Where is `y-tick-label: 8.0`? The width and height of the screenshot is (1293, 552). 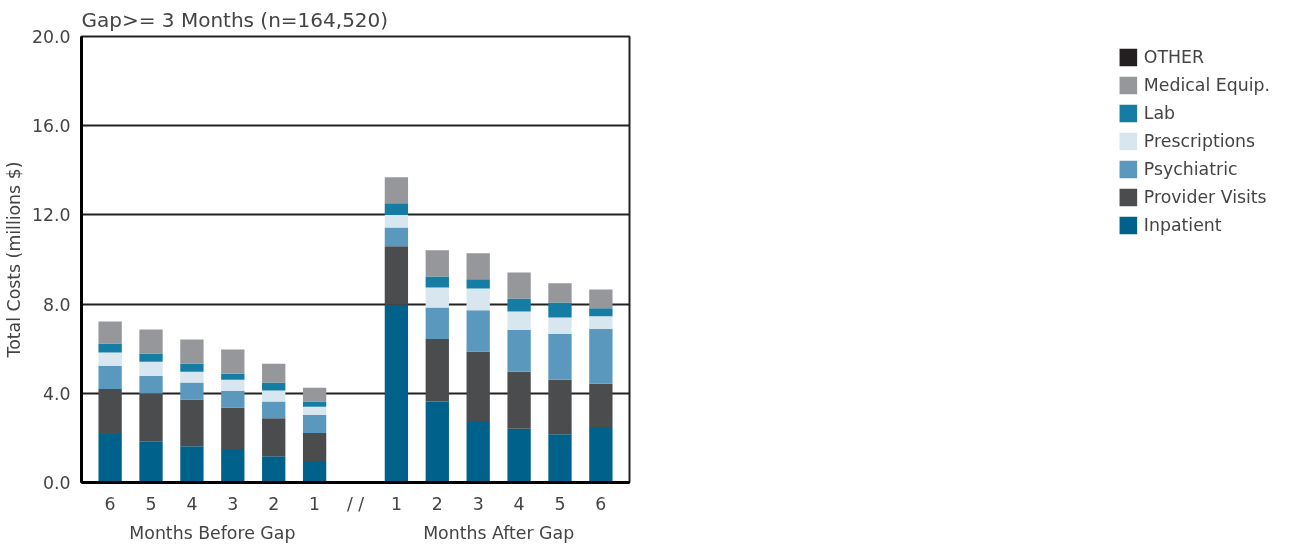 y-tick-label: 8.0 is located at coordinates (56, 304).